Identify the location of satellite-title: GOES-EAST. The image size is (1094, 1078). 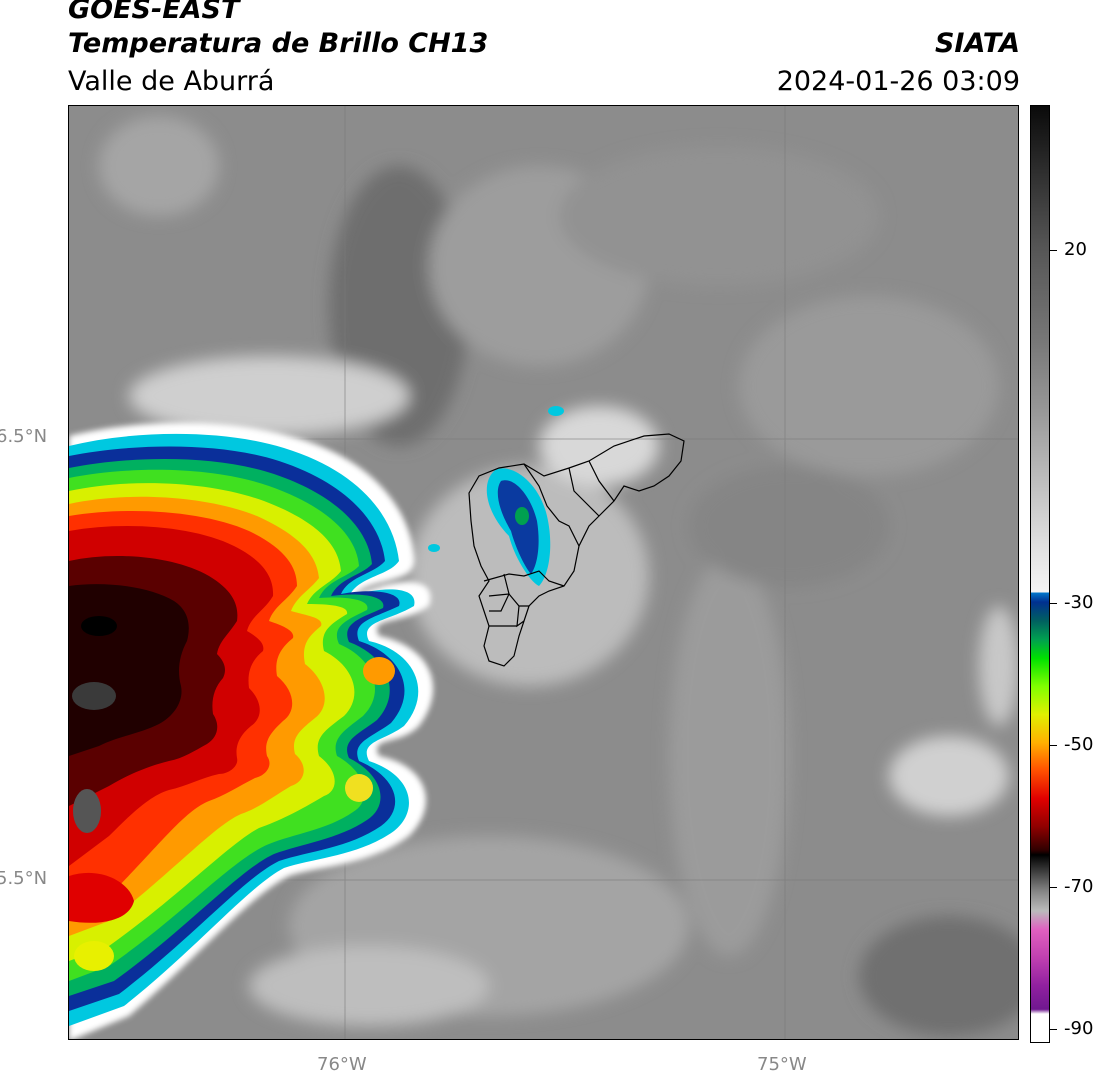
(154, 12).